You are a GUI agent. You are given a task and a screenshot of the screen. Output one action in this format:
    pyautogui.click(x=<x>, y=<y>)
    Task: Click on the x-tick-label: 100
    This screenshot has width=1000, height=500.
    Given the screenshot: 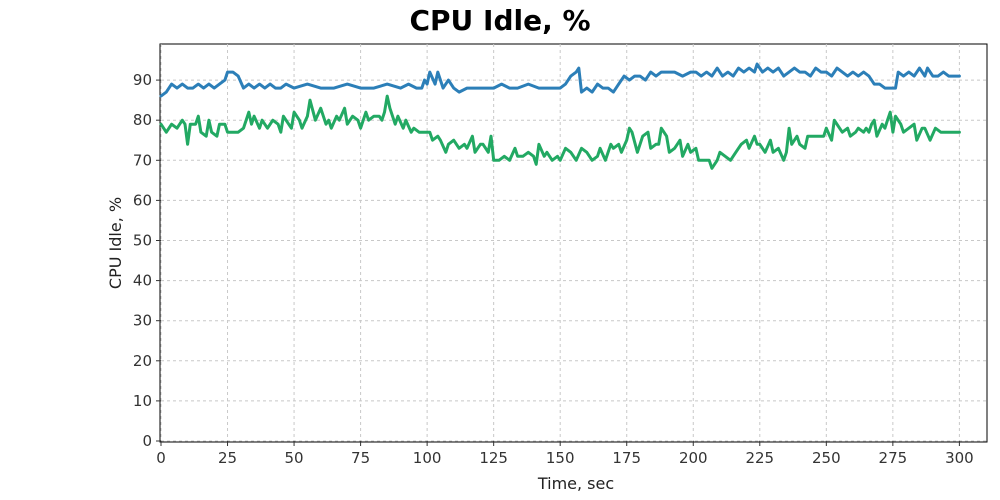 What is the action you would take?
    pyautogui.click(x=427, y=458)
    